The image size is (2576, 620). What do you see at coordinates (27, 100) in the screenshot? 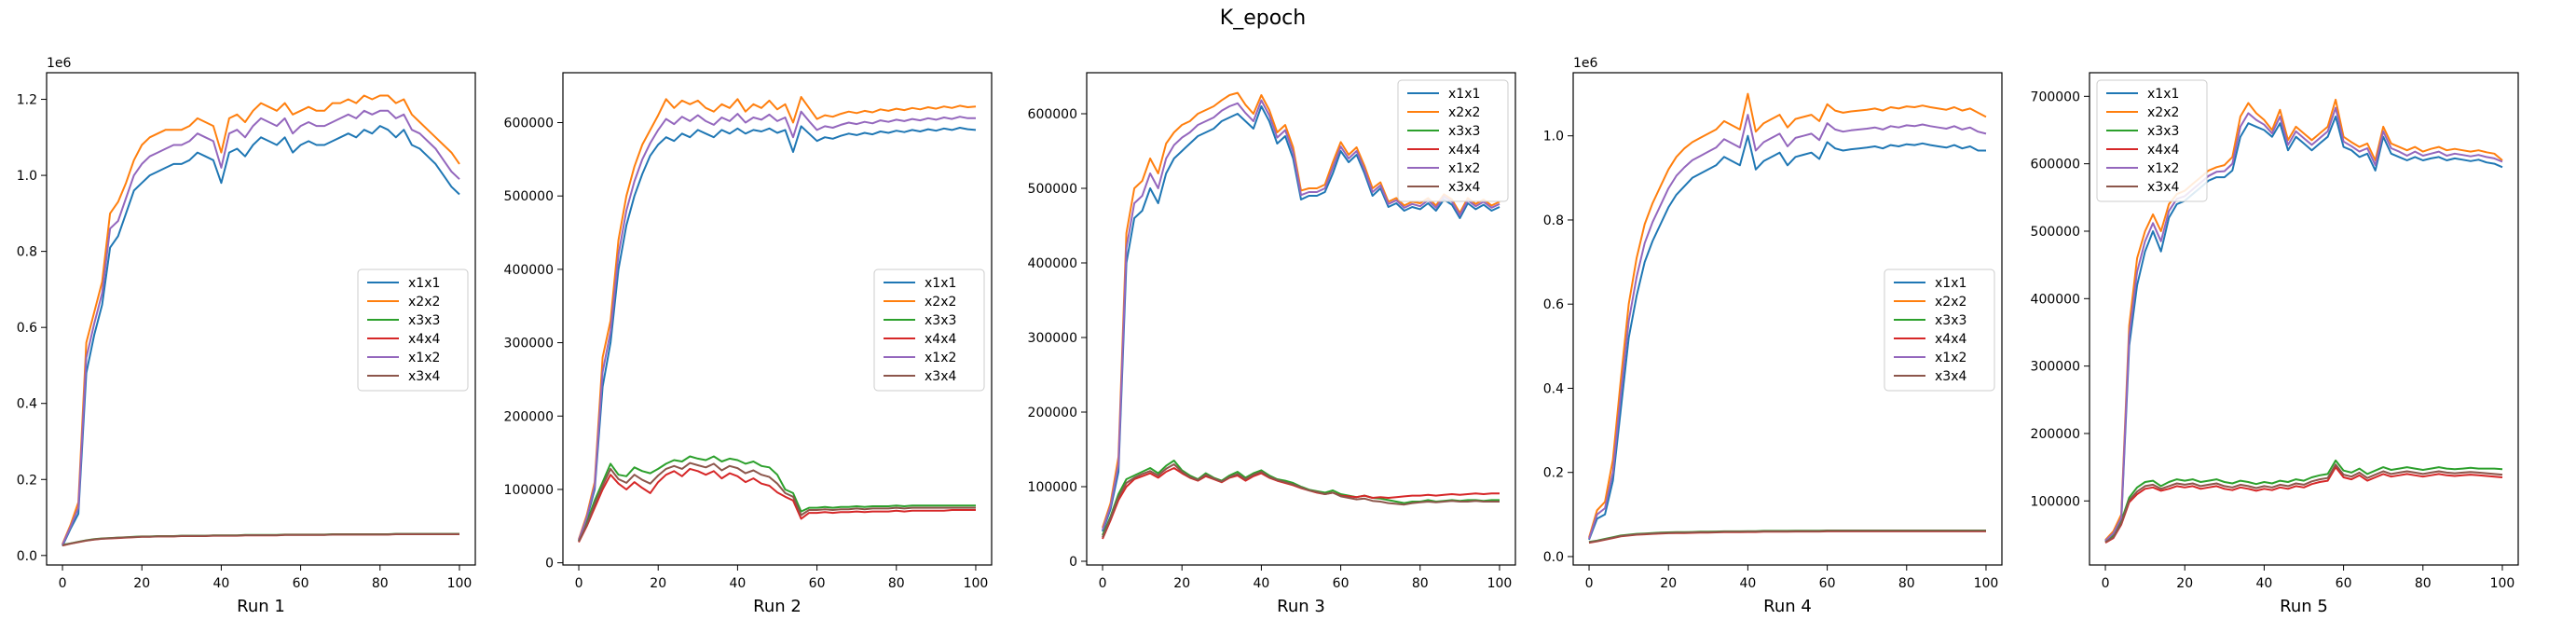
I see `y-tick-label: 1.2` at bounding box center [27, 100].